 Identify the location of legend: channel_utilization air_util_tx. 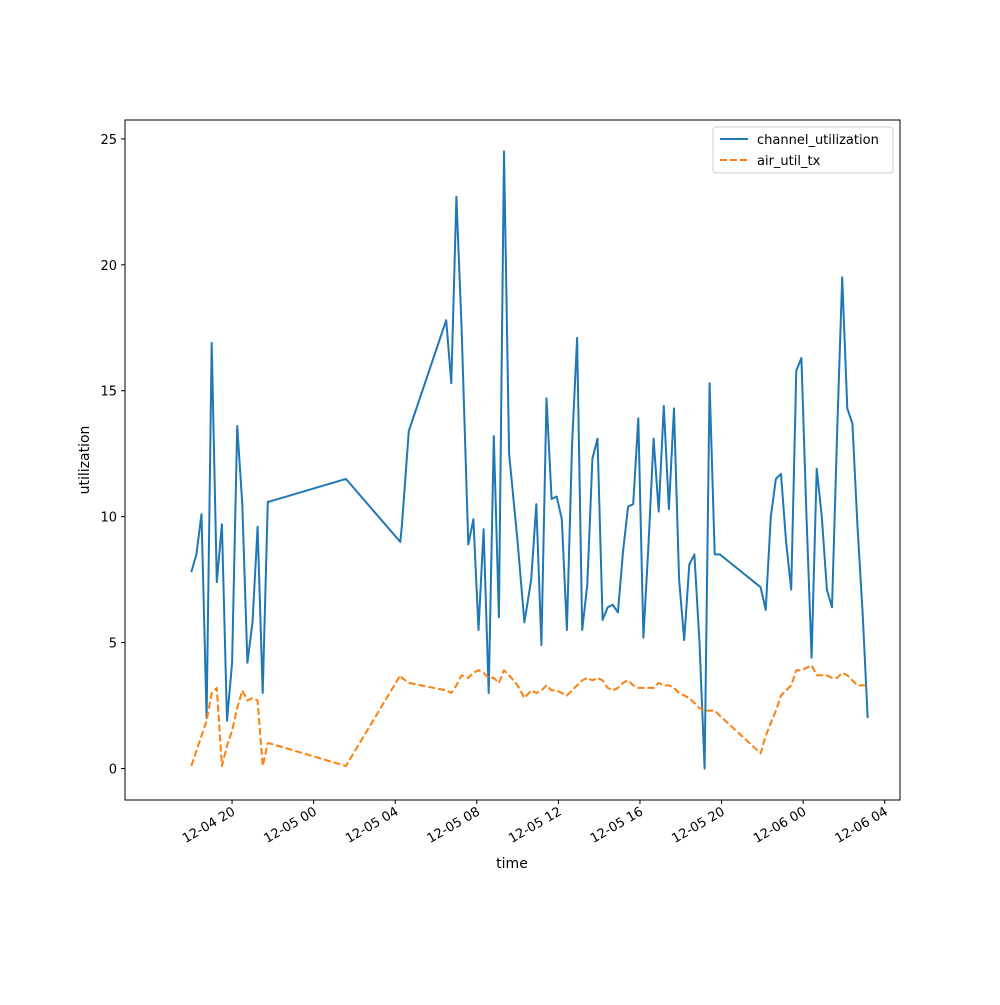
(803, 150).